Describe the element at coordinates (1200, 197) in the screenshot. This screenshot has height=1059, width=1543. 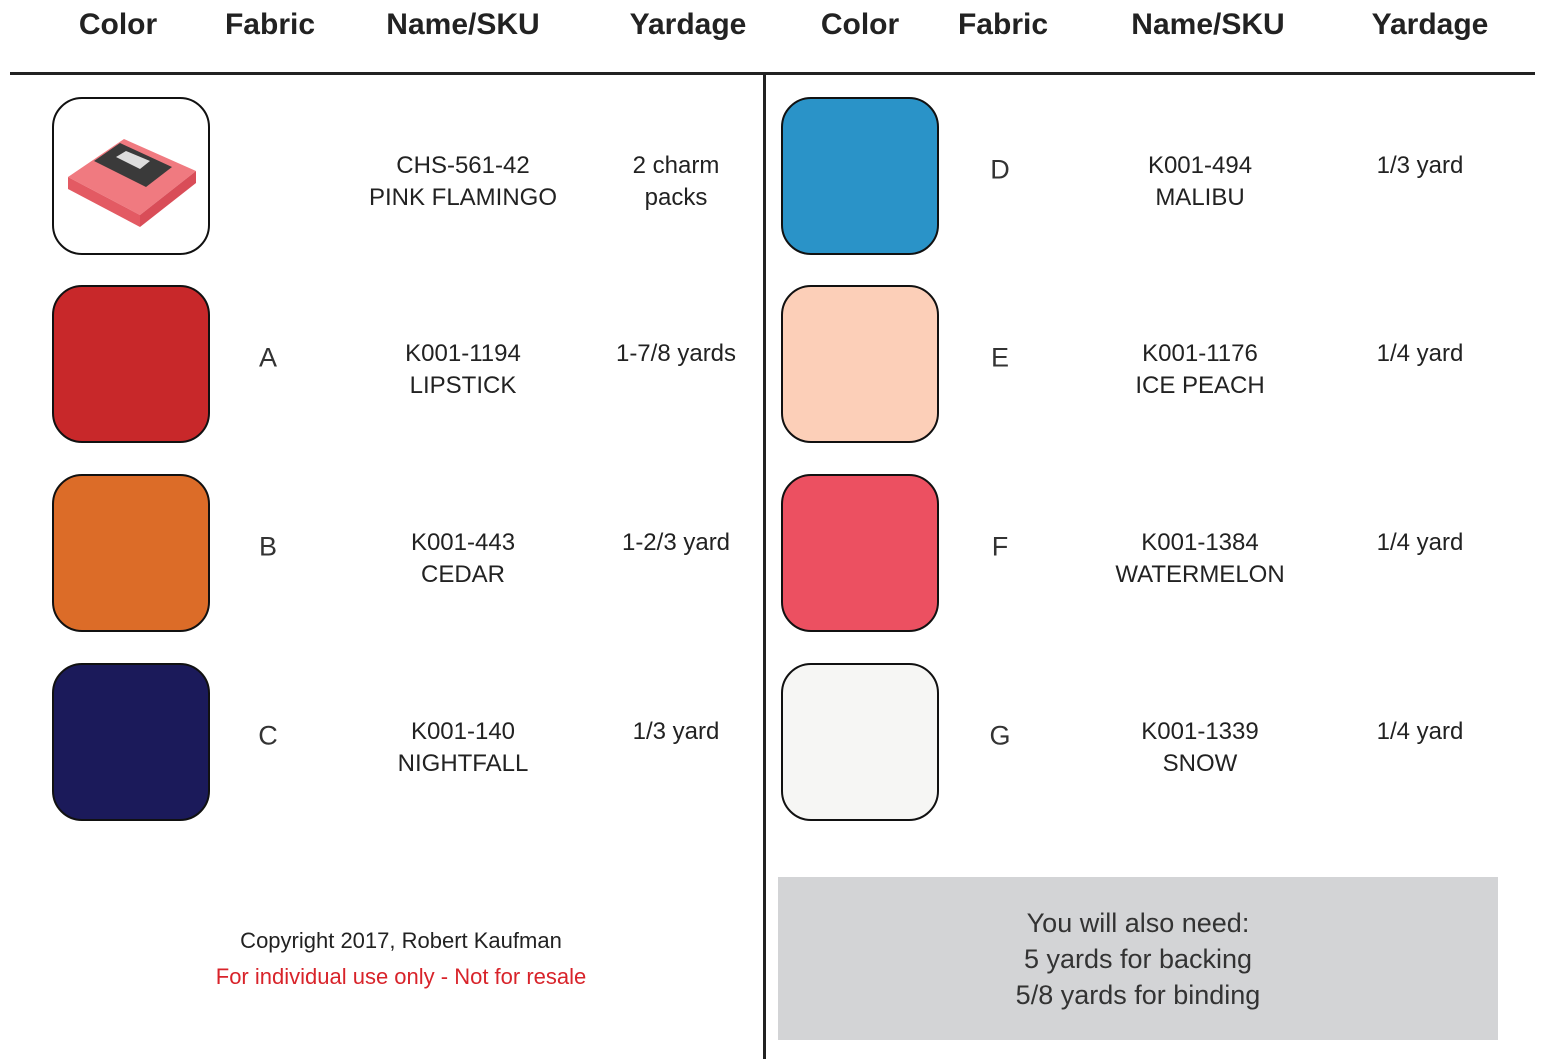
I see `fabric-name: MALIBU` at that location.